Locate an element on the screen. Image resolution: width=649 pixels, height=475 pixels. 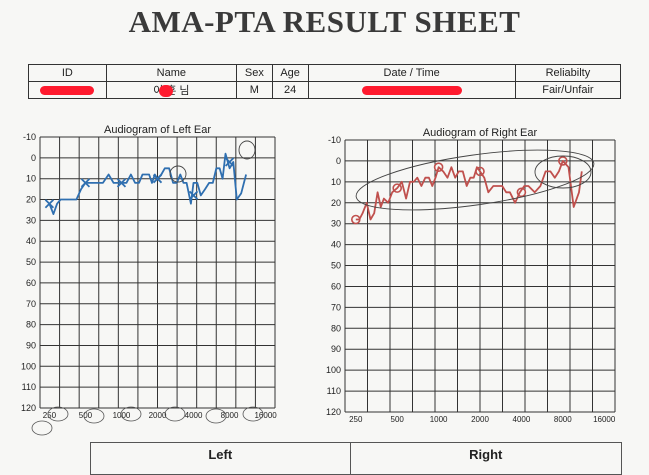
right-x-tick-label: 8000 is located at coordinates (563, 419).